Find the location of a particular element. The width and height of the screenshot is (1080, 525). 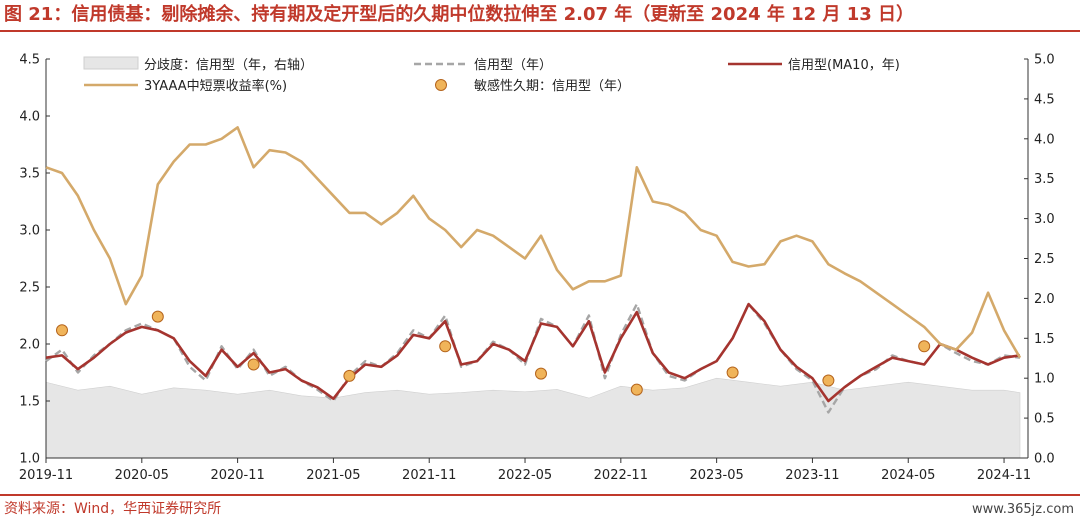

x-tick-label: 2021-11 is located at coordinates (429, 475).